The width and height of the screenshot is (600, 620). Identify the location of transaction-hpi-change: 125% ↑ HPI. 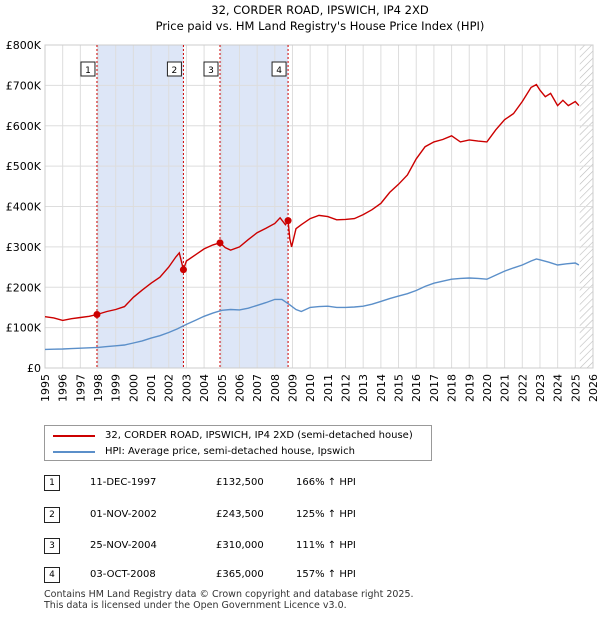
(326, 514).